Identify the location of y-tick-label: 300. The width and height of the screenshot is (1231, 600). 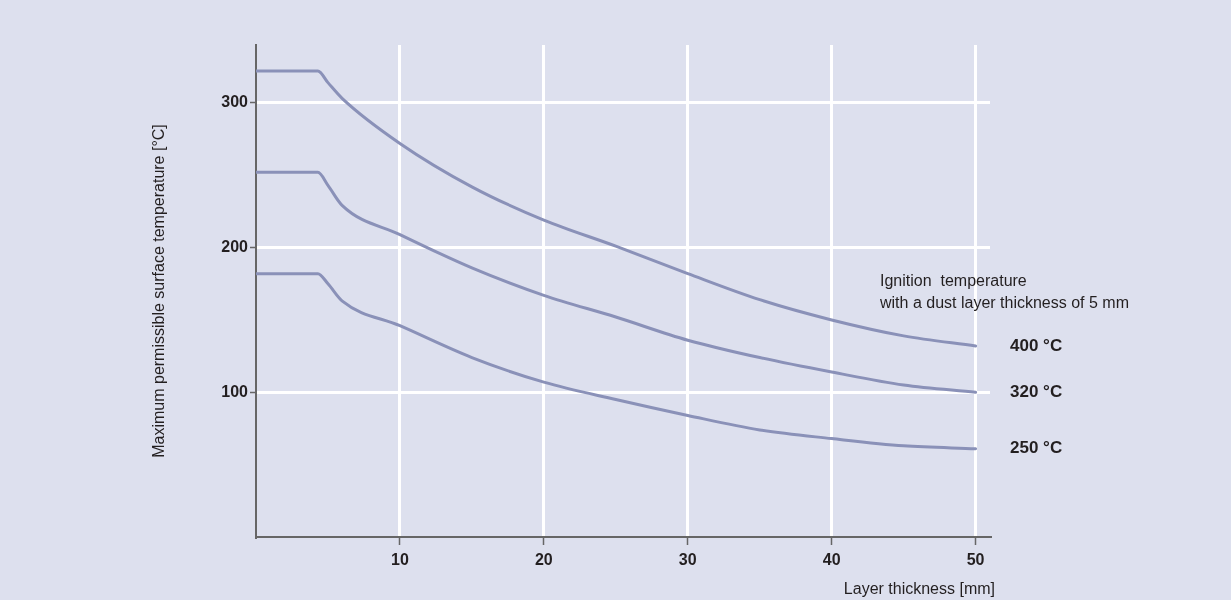
(235, 102).